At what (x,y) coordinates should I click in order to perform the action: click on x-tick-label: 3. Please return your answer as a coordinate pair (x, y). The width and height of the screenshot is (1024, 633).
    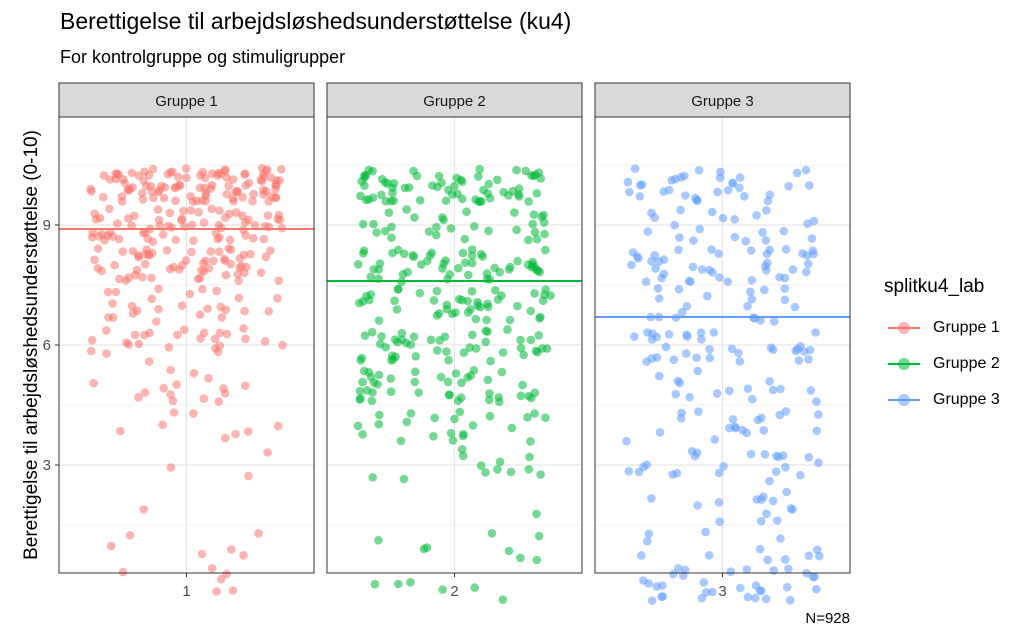
    Looking at the image, I should click on (722, 591).